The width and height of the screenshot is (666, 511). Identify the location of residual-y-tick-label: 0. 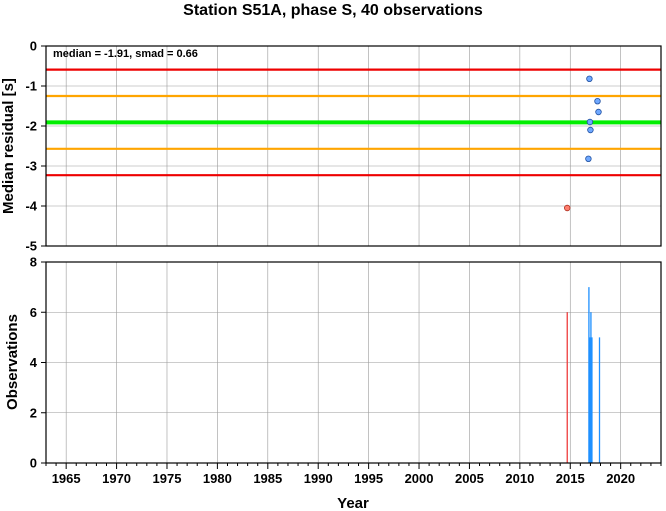
(33, 46).